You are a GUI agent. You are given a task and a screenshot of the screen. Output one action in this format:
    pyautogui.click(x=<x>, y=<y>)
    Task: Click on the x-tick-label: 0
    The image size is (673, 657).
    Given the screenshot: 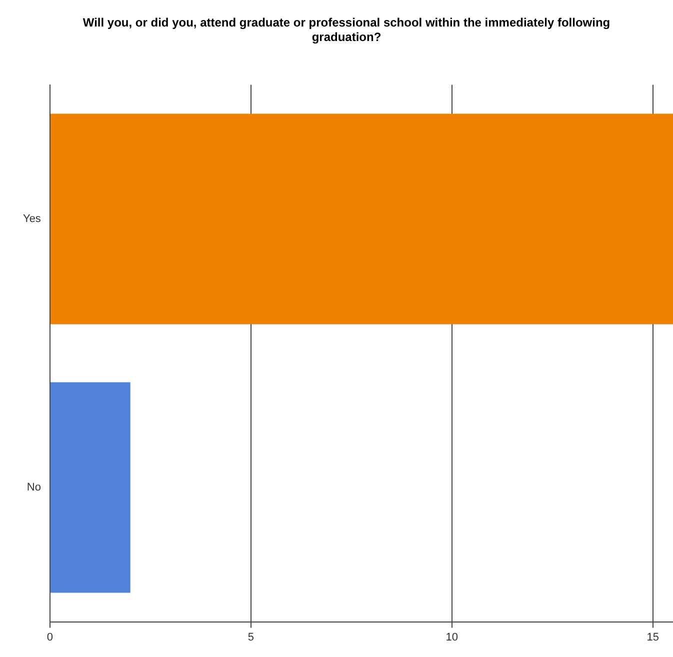 What is the action you would take?
    pyautogui.click(x=50, y=637)
    